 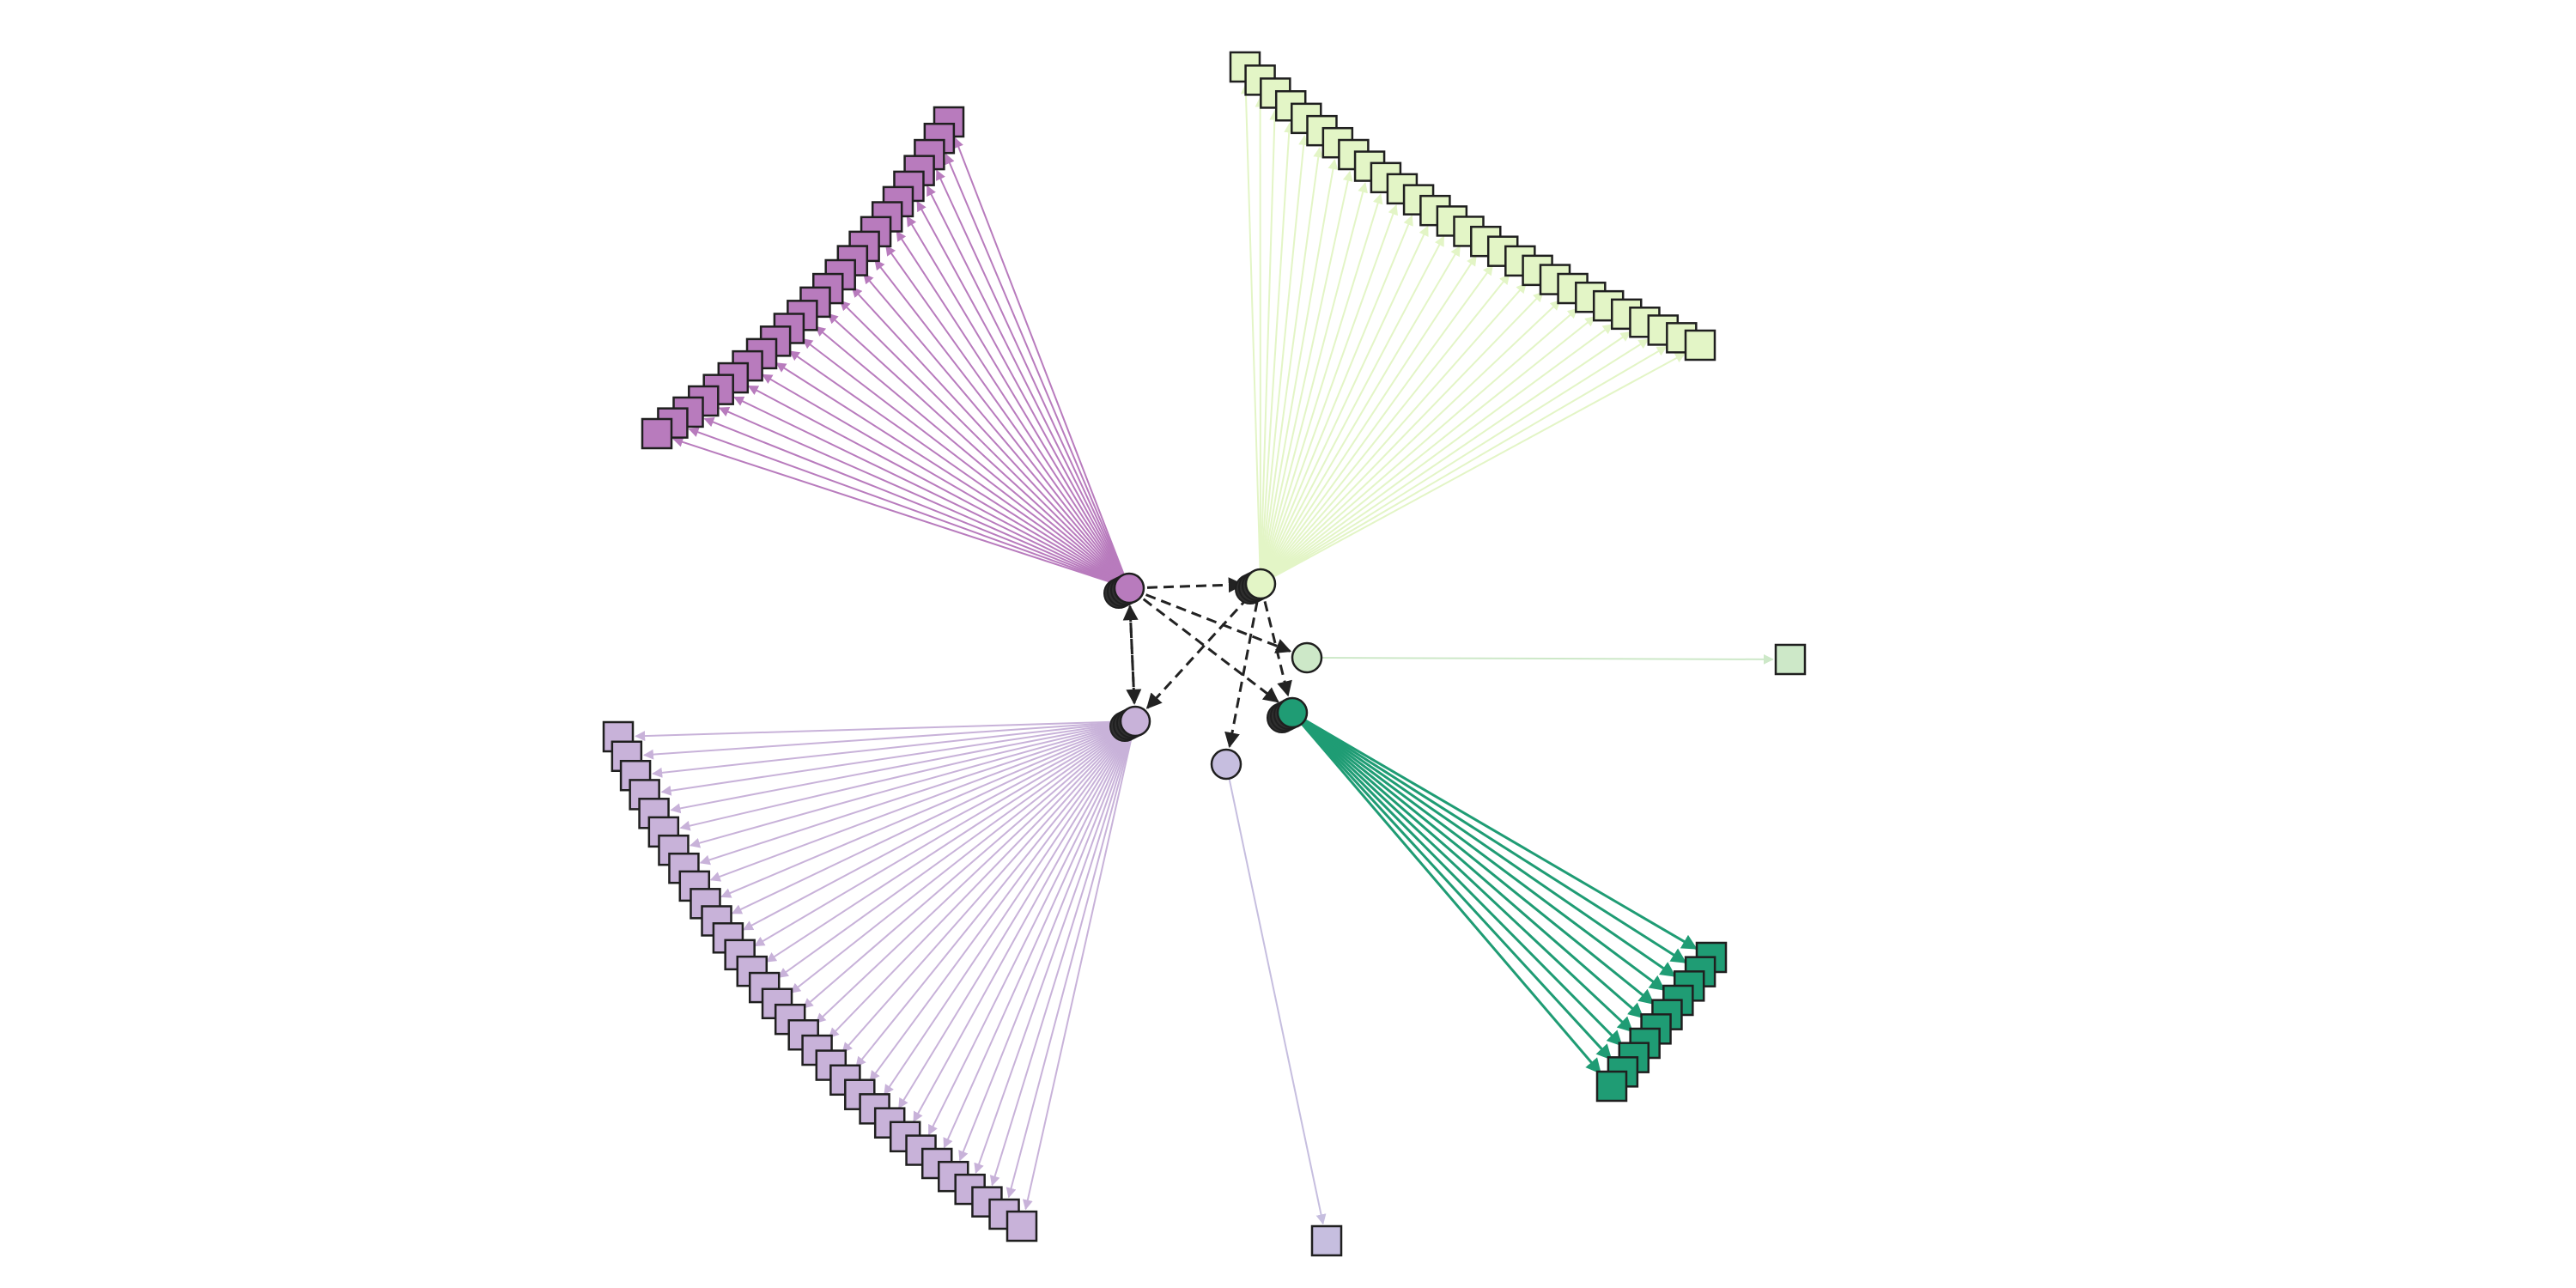 I want to click on hub-nodes, so click(x=1213, y=674).